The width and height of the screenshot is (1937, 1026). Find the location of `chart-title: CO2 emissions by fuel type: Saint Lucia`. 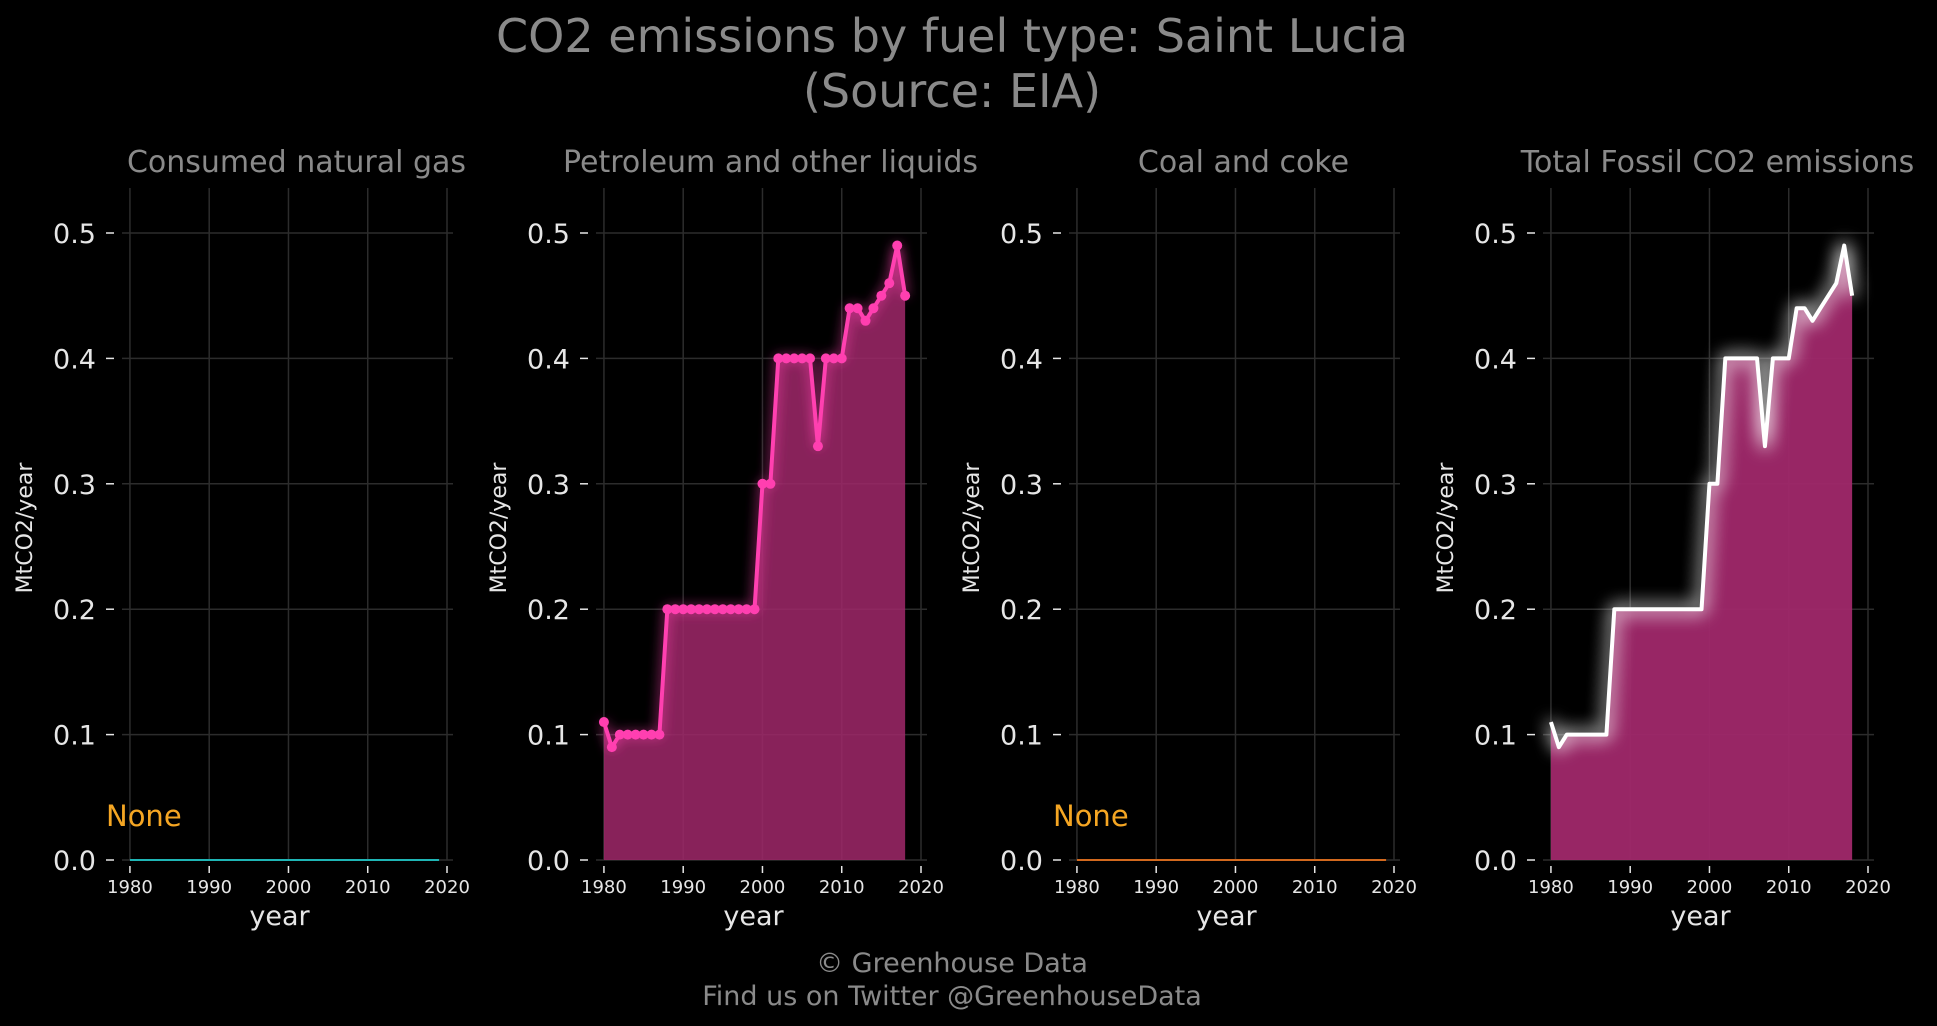

chart-title: CO2 emissions by fuel type: Saint Lucia is located at coordinates (952, 36).